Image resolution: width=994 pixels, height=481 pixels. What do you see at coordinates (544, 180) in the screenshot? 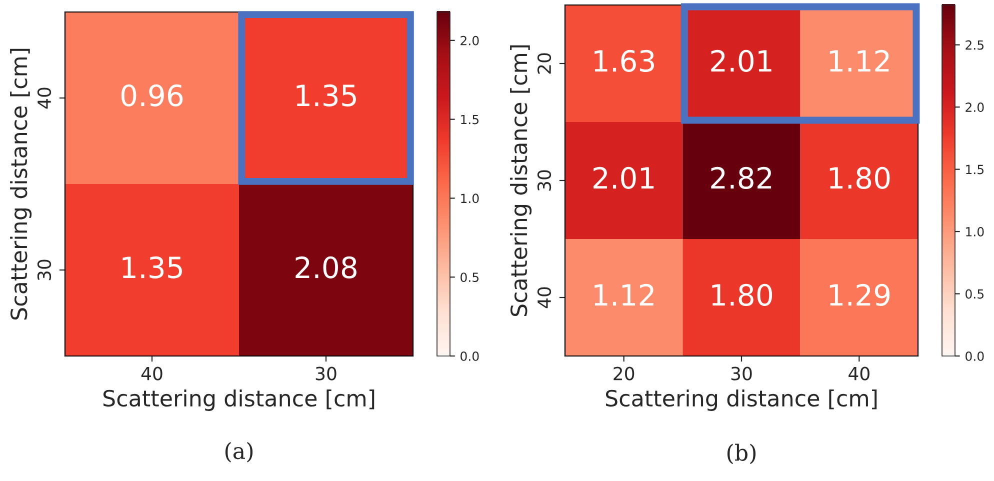
I see `y-tick-label: 30` at bounding box center [544, 180].